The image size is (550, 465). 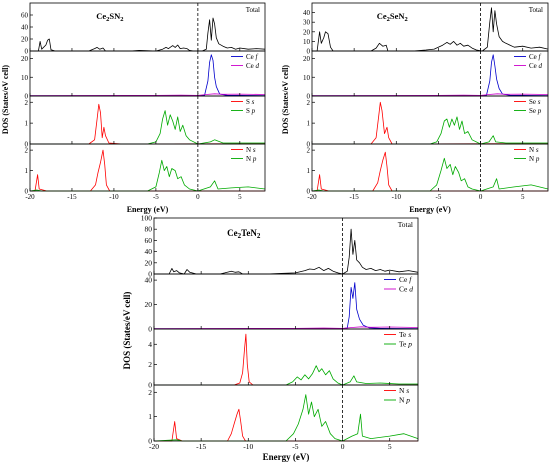 I want to click on legend-label: S s, so click(x=250, y=102).